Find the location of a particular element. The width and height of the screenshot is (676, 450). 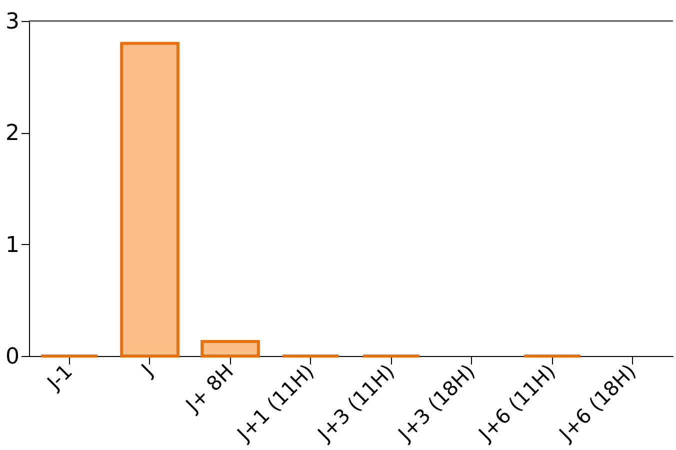

y-tick-label: 1 is located at coordinates (13, 245).